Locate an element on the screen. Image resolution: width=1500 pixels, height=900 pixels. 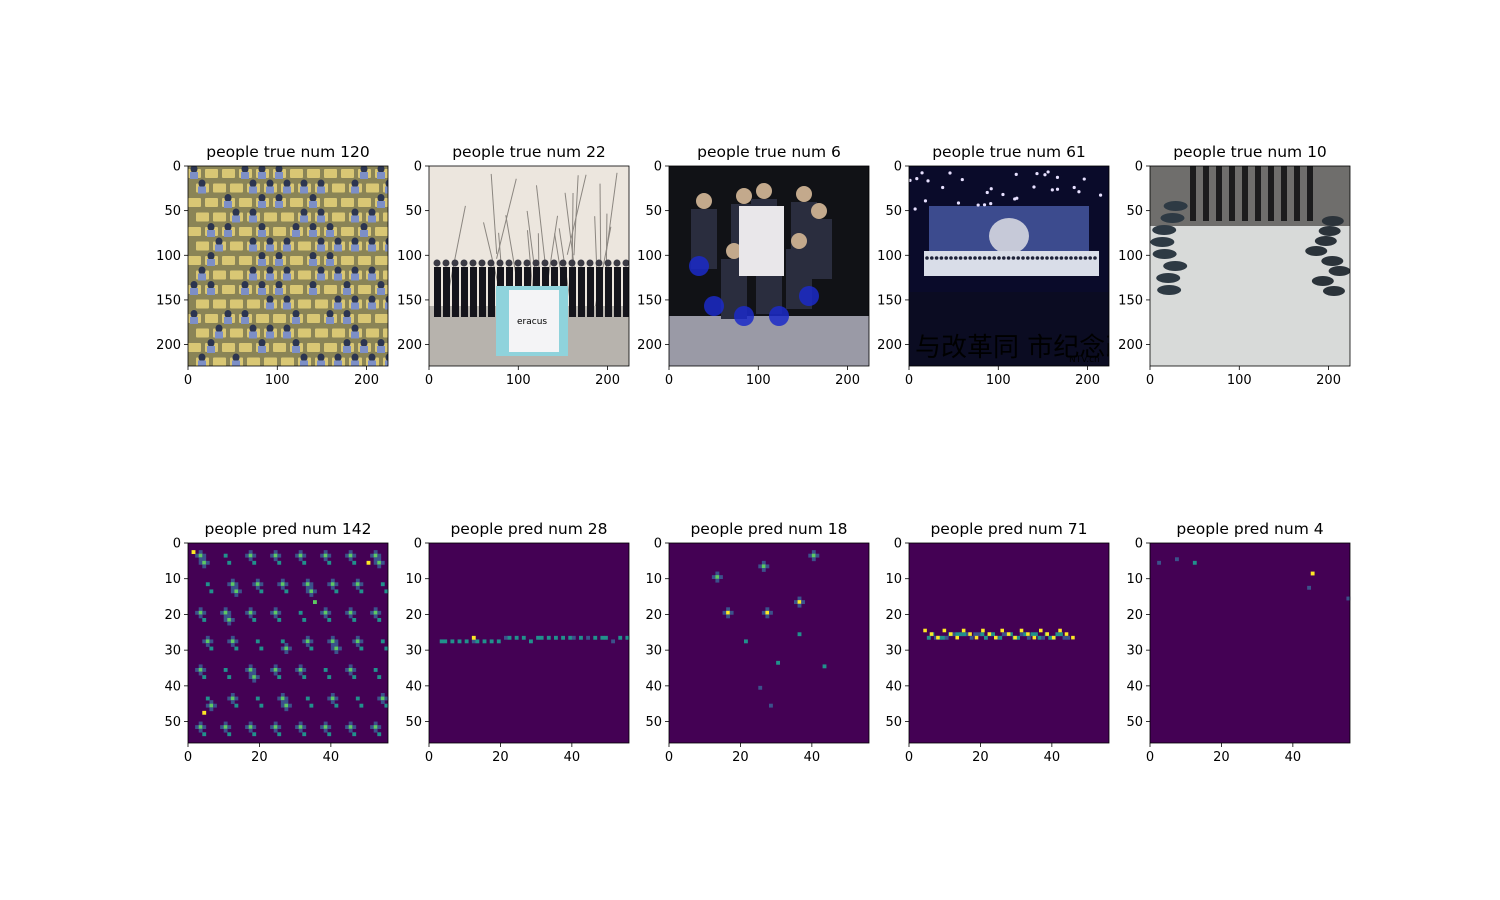
pred-density-panel-1: people pred num 142 0 20 40 0 10 20 30 40 50 is located at coordinates (276, 642).